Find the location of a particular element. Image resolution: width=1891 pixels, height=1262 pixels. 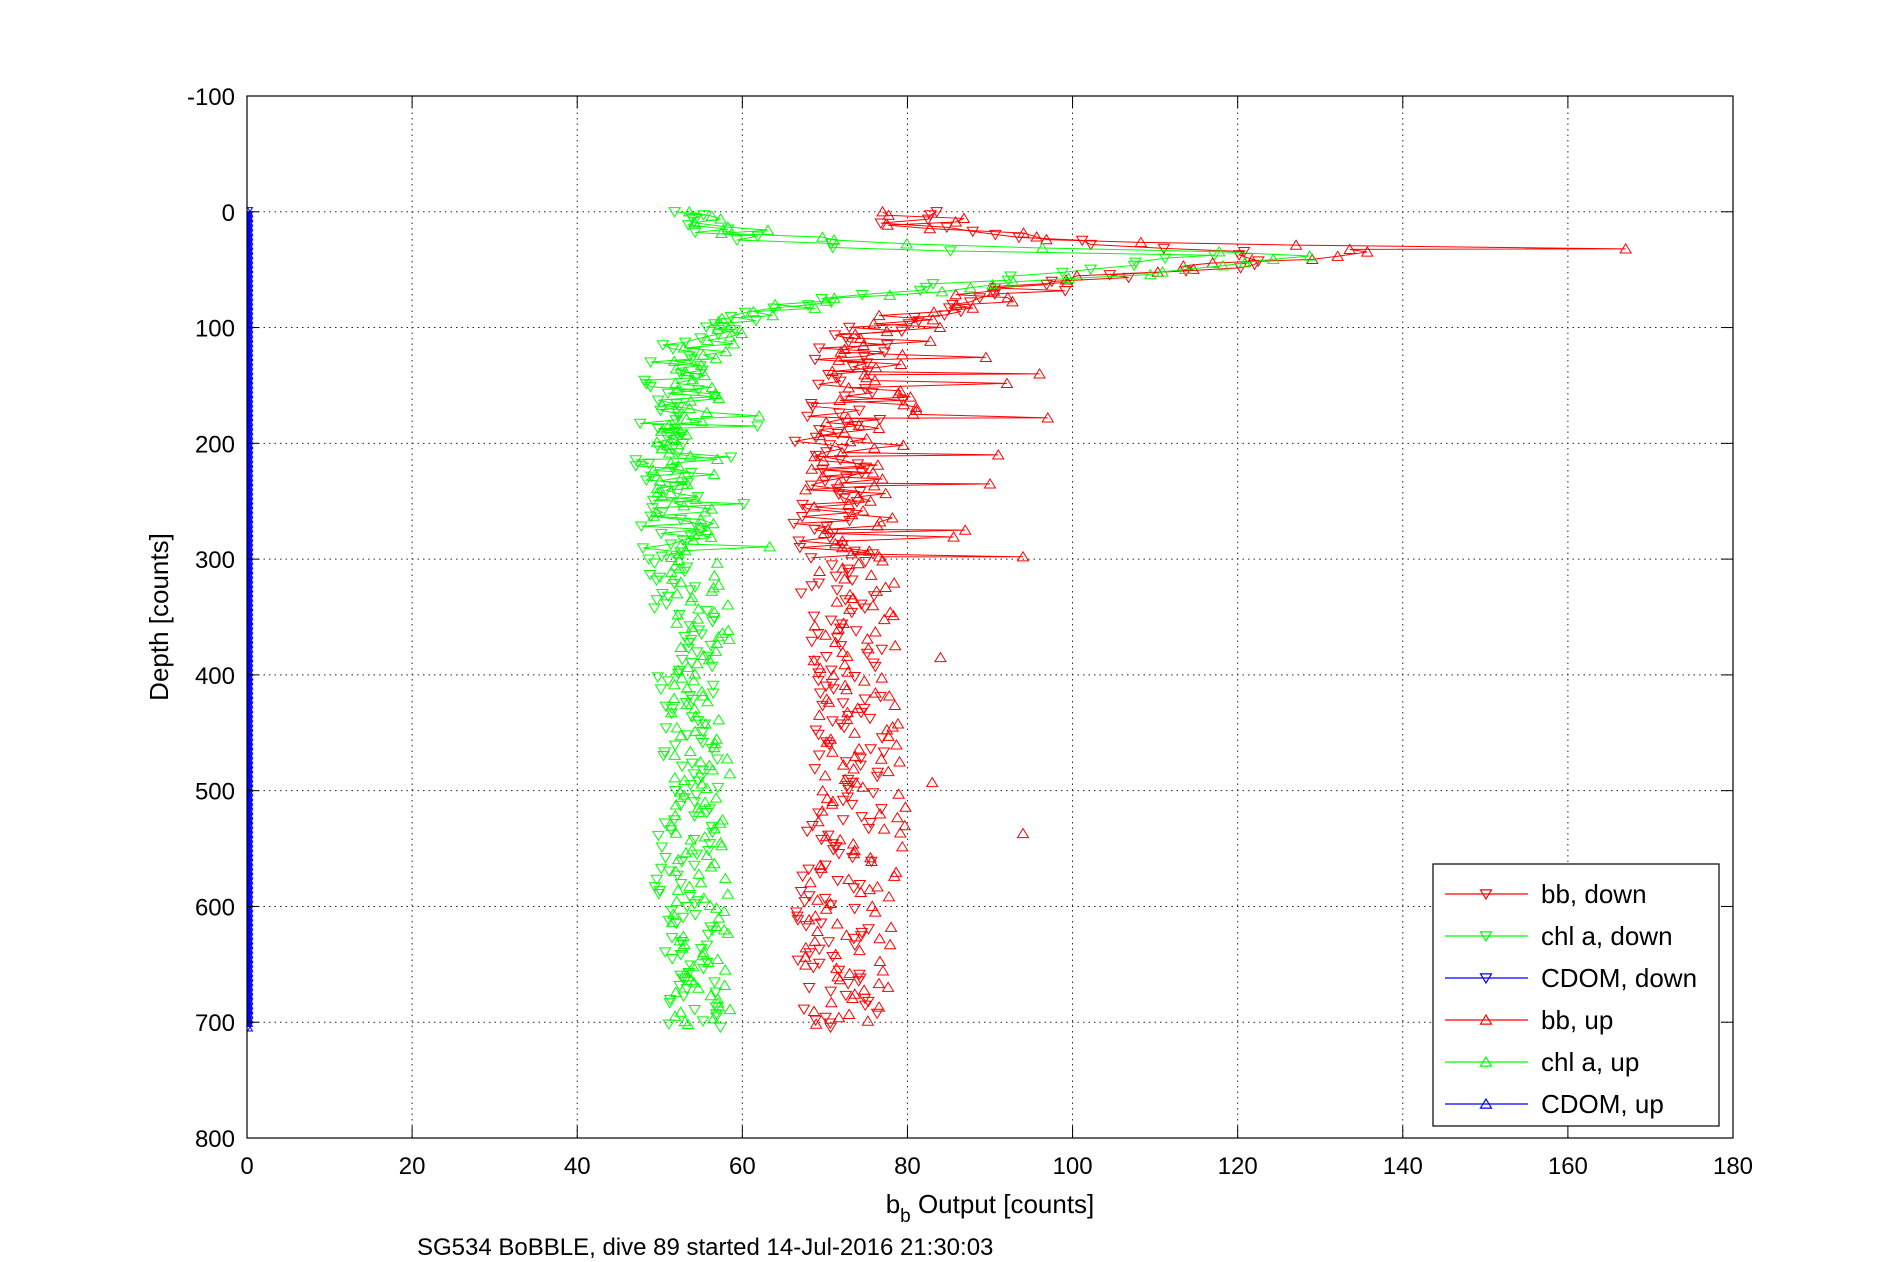

legend-label: CDOM, down is located at coordinates (1619, 978).